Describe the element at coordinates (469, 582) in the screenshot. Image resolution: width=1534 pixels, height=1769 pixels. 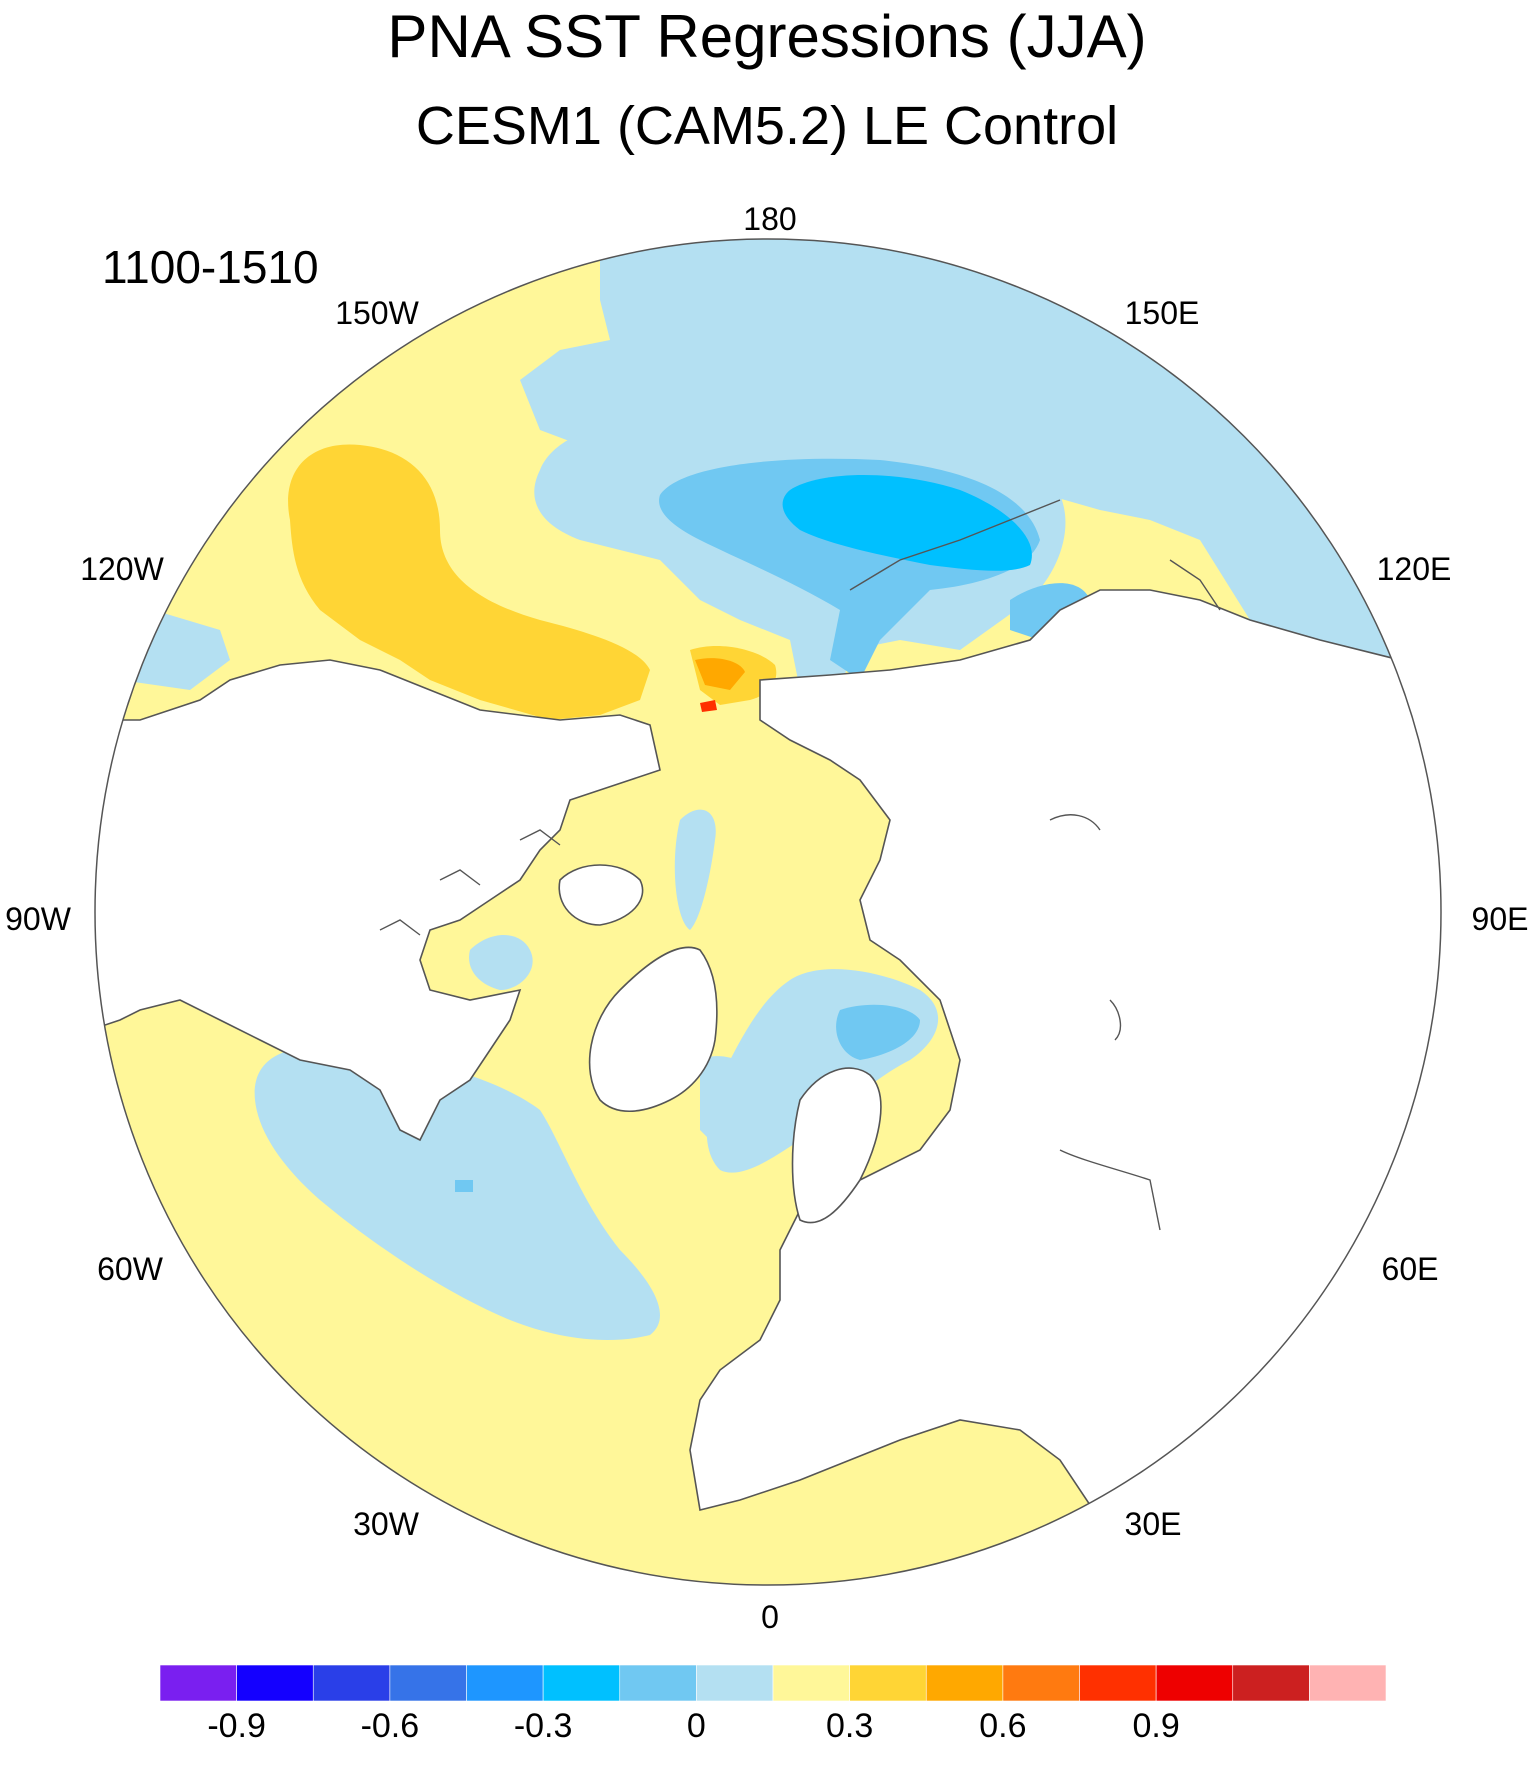
I see `pacific-positive-blob` at that location.